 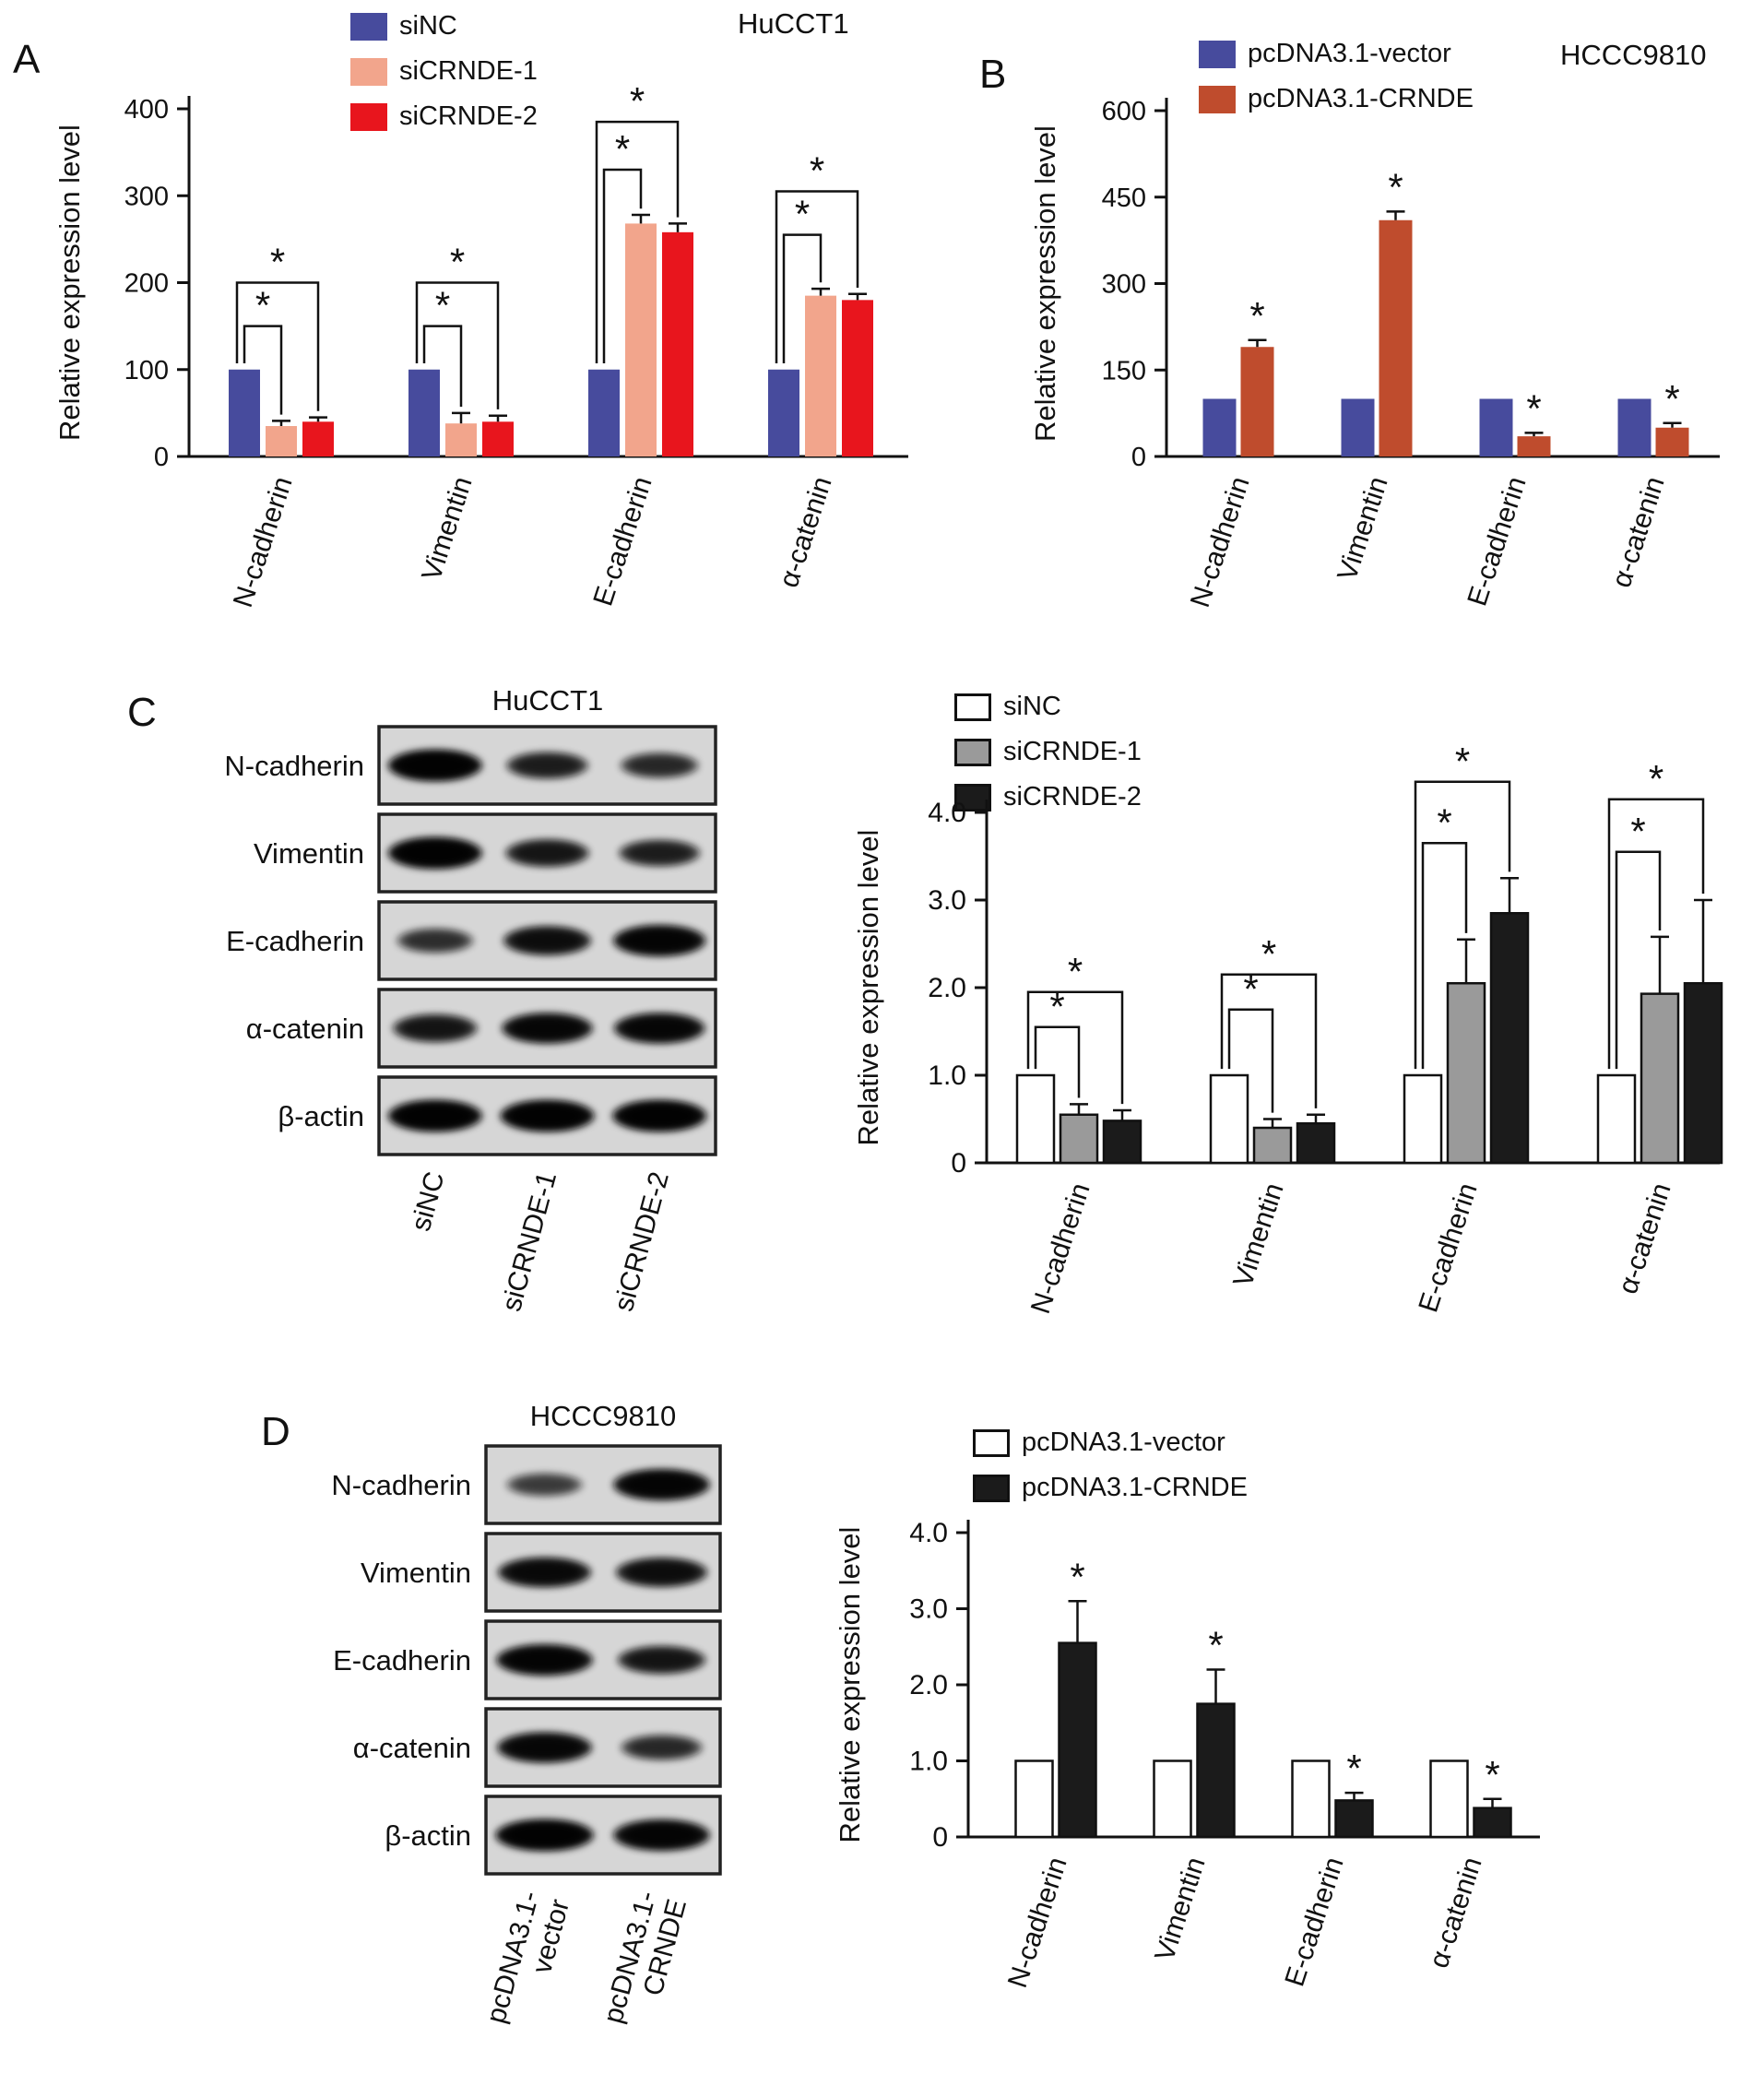 I want to click on y-tick-label: 150, so click(x=1124, y=370).